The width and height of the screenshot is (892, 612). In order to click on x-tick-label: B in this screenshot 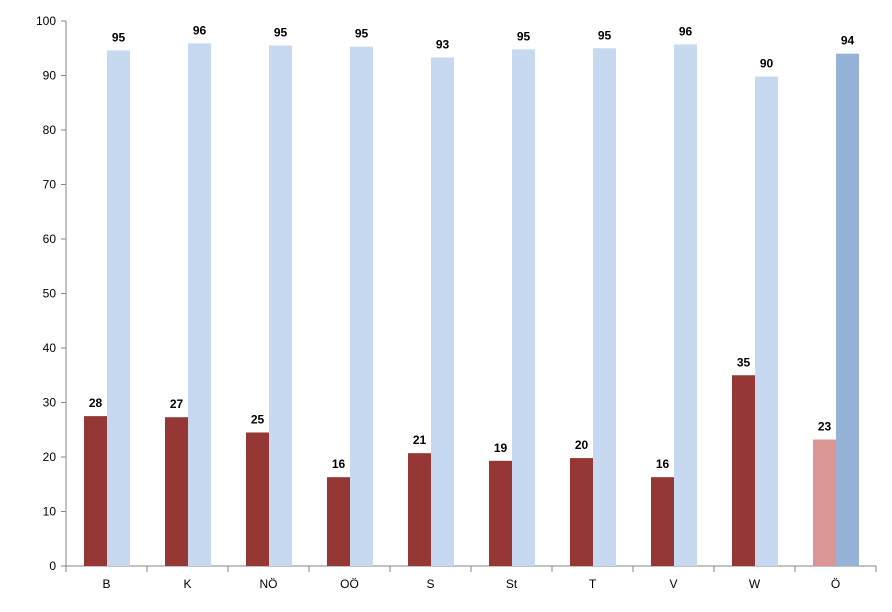, I will do `click(106, 584)`.